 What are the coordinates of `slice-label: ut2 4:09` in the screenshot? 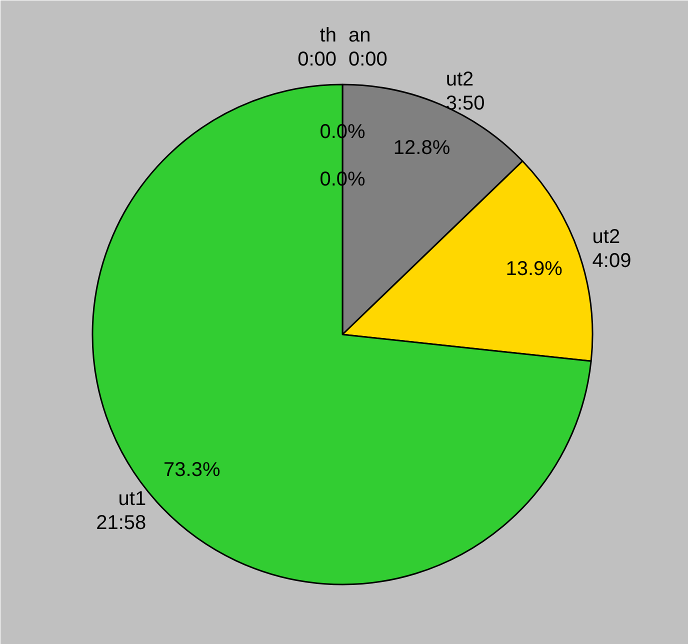 It's located at (612, 249).